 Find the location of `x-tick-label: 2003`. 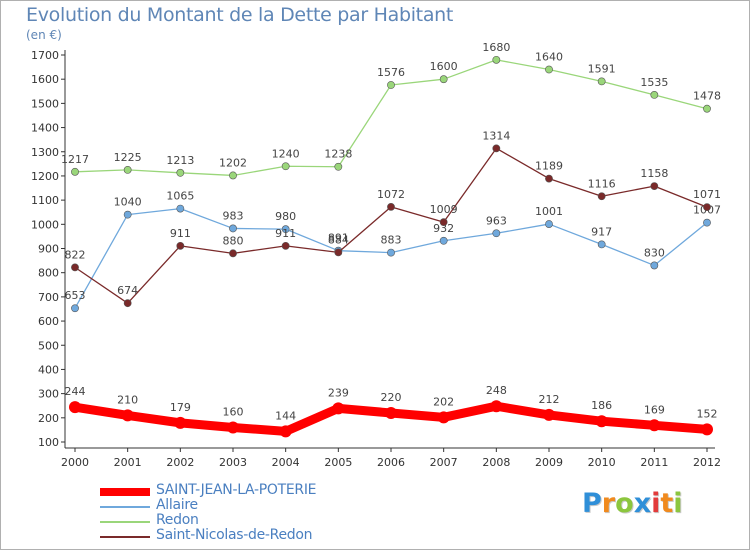

x-tick-label: 2003 is located at coordinates (233, 462).